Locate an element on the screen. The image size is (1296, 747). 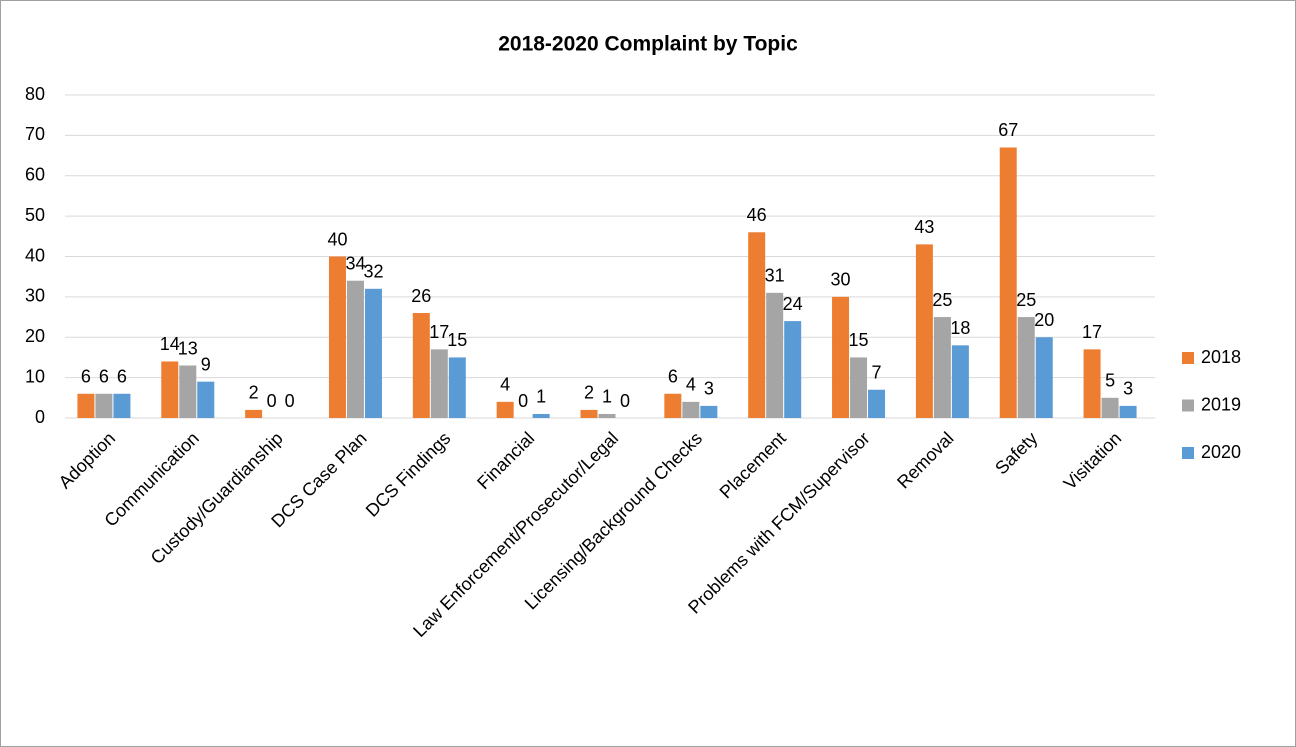
data-label: 26 is located at coordinates (421, 296).